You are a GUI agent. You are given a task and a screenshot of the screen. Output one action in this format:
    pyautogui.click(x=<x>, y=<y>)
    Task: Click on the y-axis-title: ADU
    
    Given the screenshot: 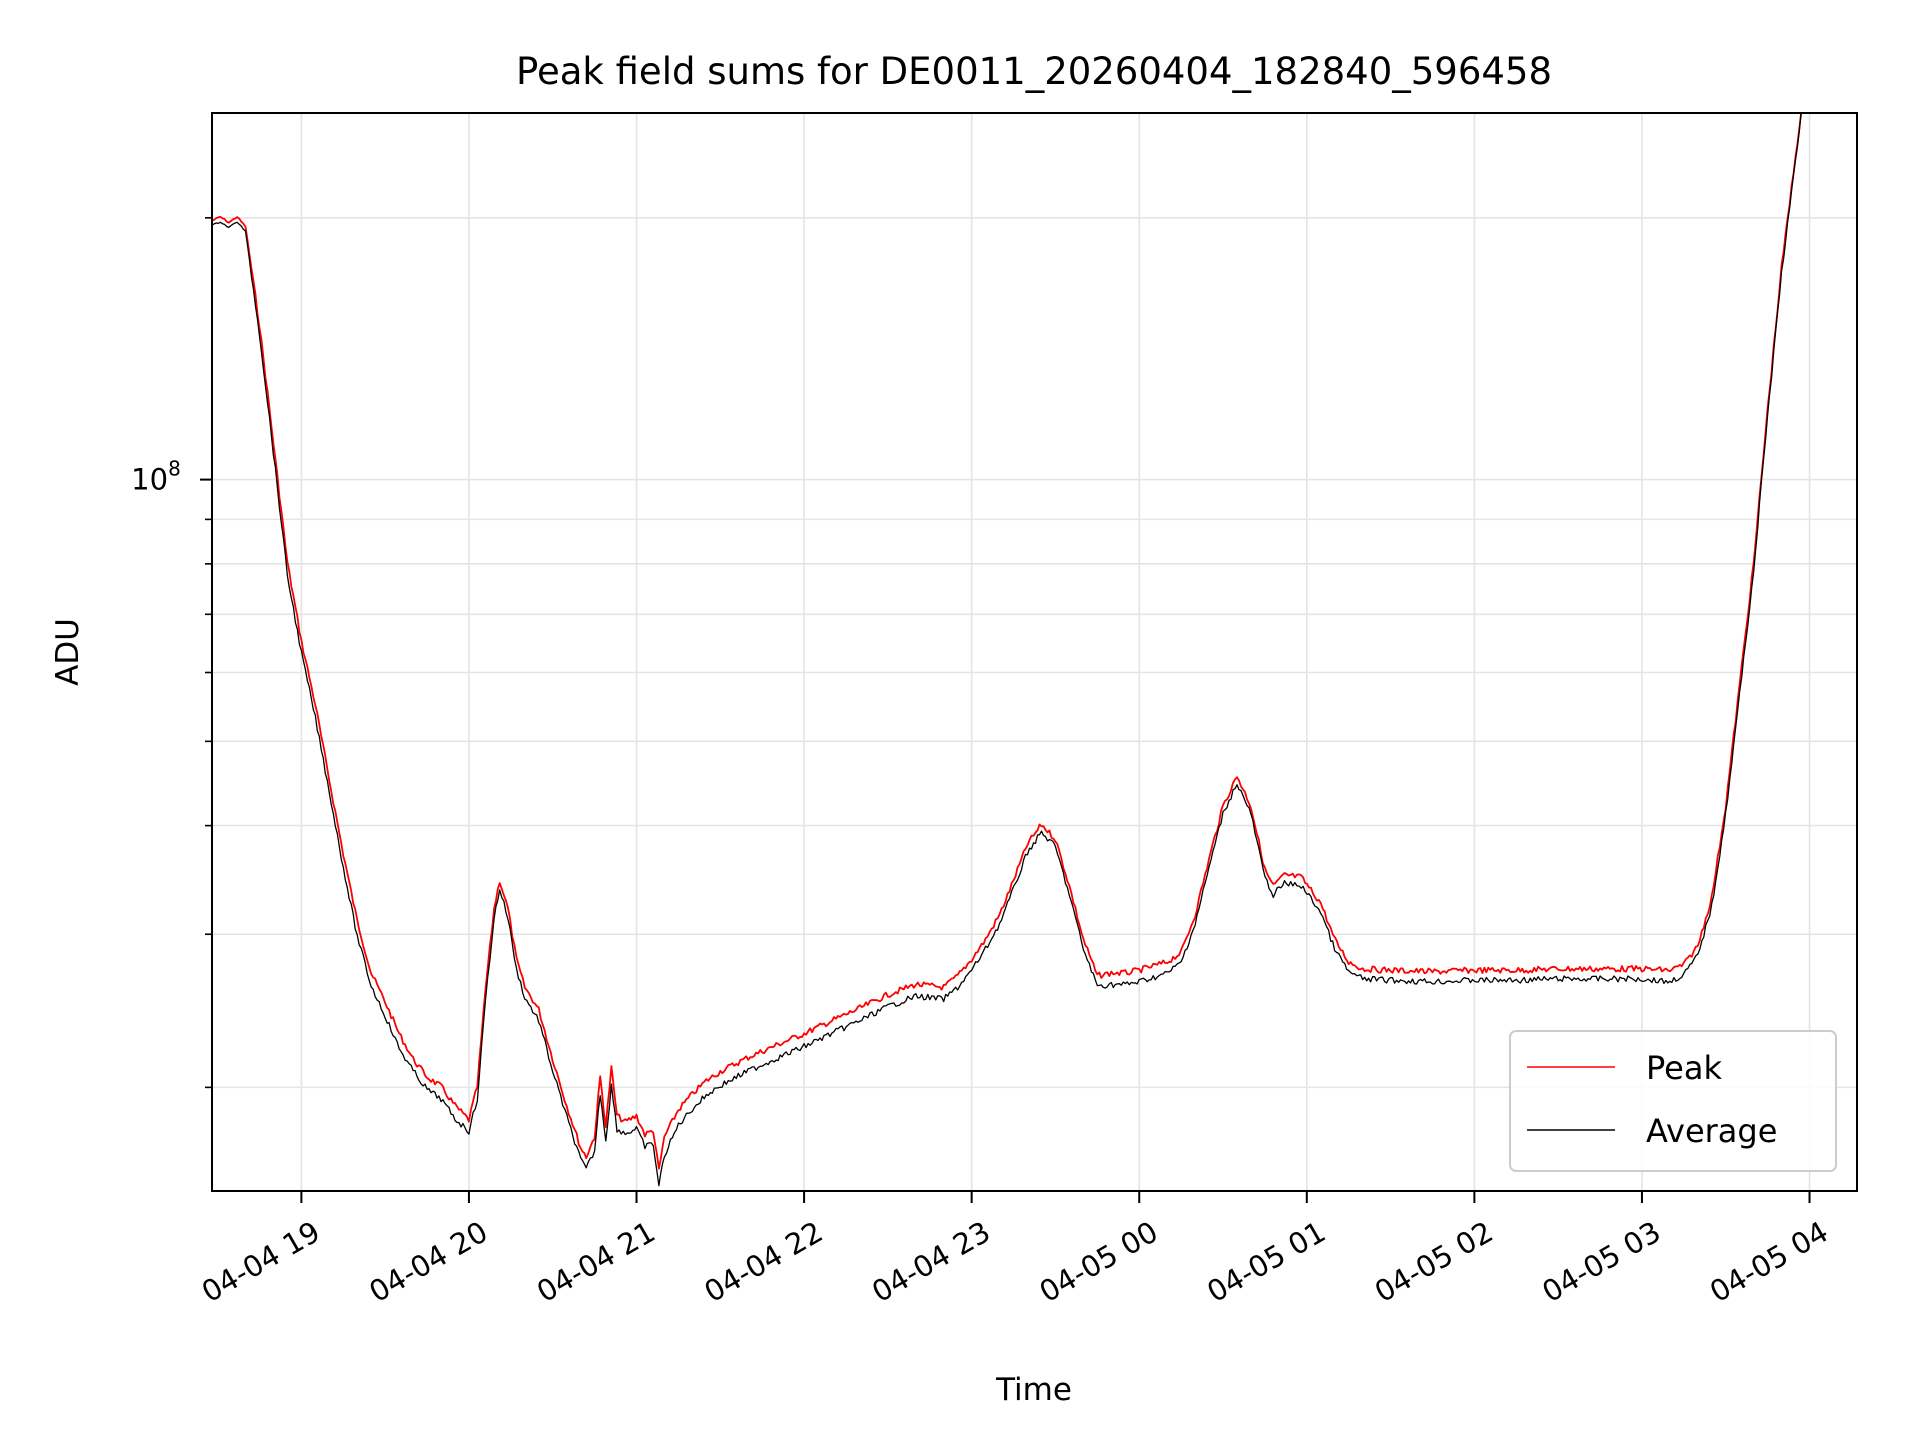 What is the action you would take?
    pyautogui.click(x=68, y=652)
    